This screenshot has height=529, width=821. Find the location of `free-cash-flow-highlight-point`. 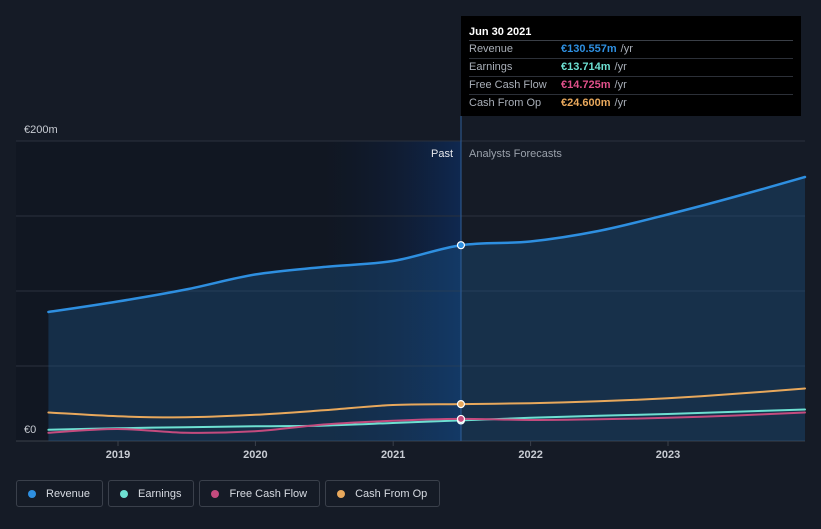

free-cash-flow-highlight-point is located at coordinates (461, 419).